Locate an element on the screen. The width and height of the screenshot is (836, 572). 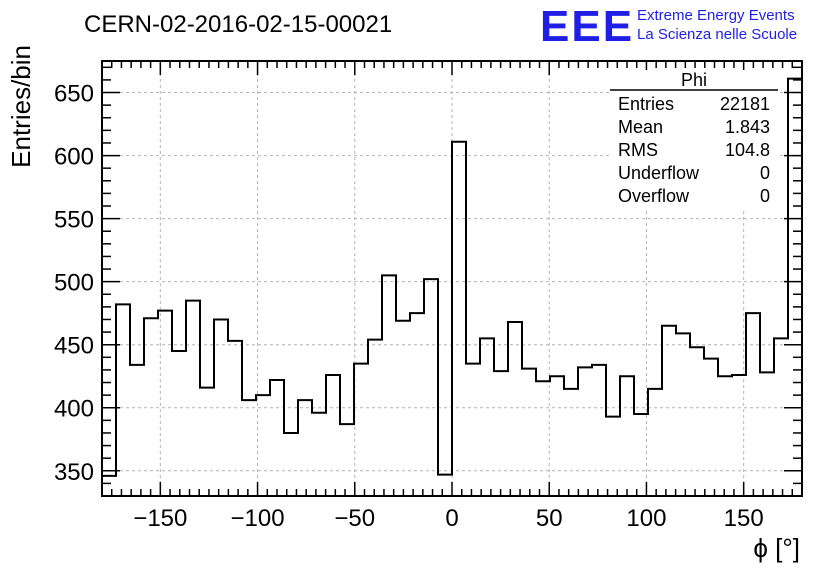
x-tick-label: −100 is located at coordinates (258, 518).